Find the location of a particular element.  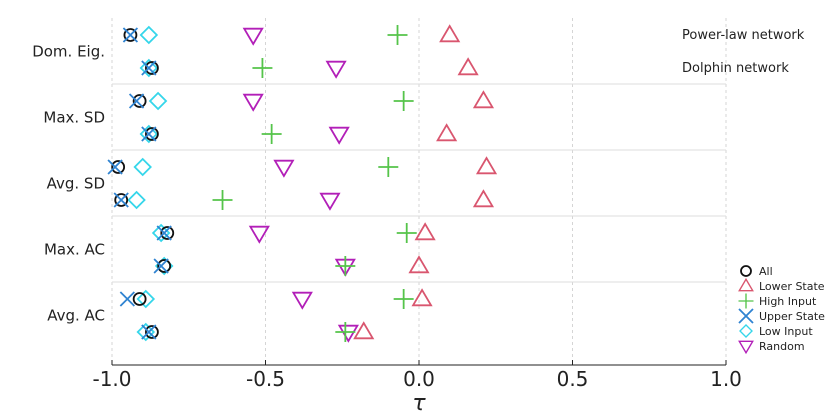

legend-label: Low Input is located at coordinates (786, 331).